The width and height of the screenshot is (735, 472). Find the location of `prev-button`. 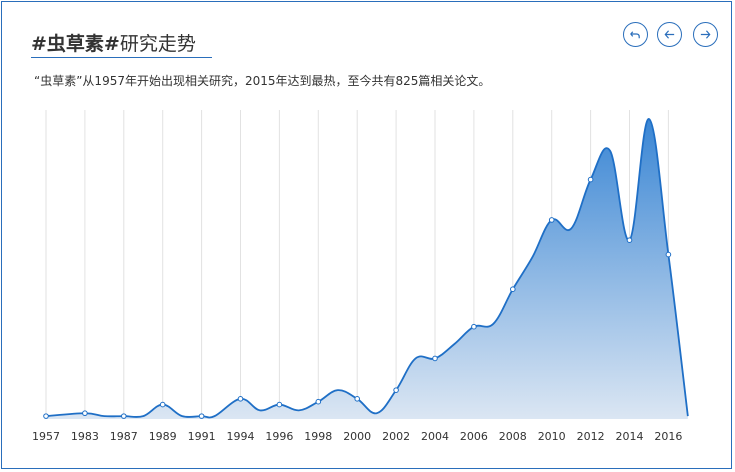

prev-button is located at coordinates (669, 34).